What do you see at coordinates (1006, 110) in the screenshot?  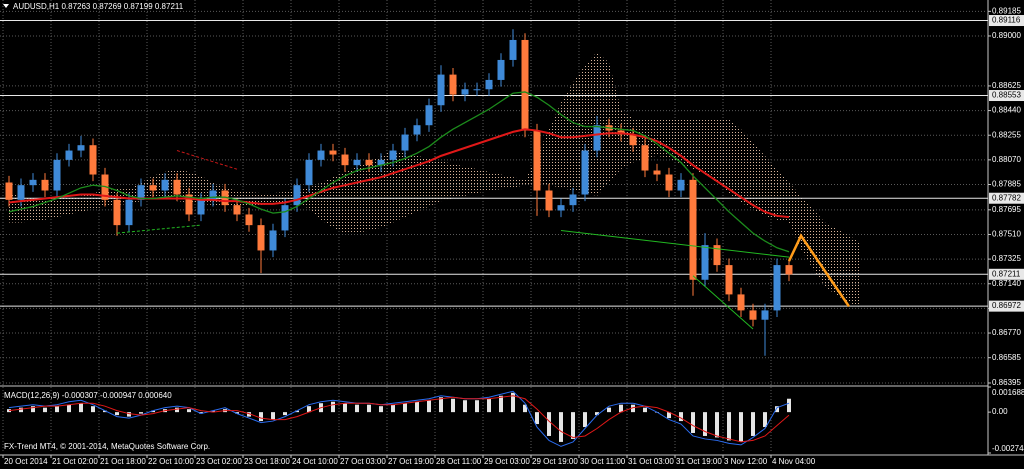 I see `y-tick-label: 0.88440` at bounding box center [1006, 110].